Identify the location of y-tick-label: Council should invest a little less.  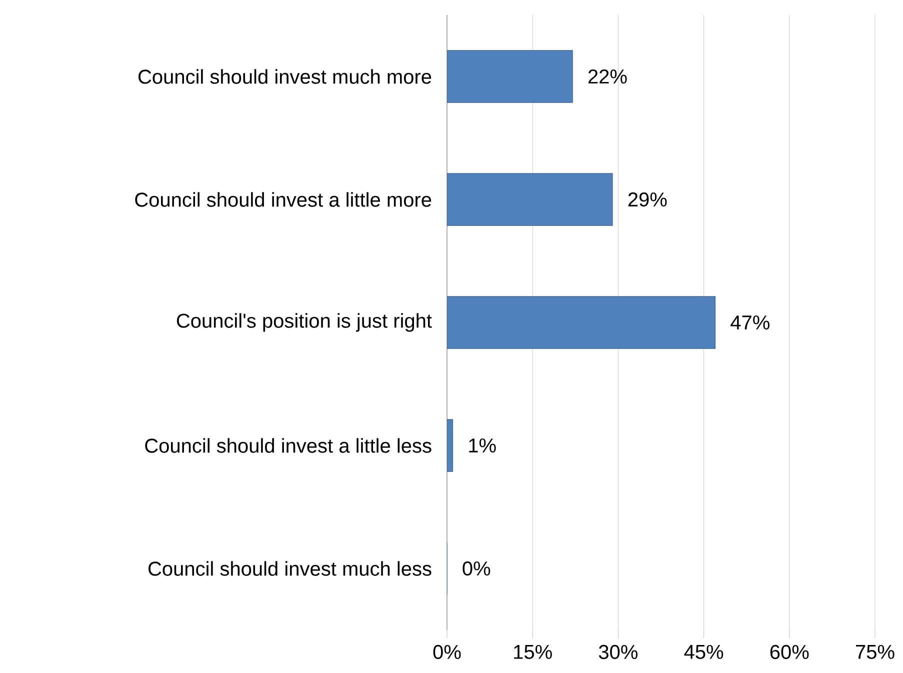
(288, 445).